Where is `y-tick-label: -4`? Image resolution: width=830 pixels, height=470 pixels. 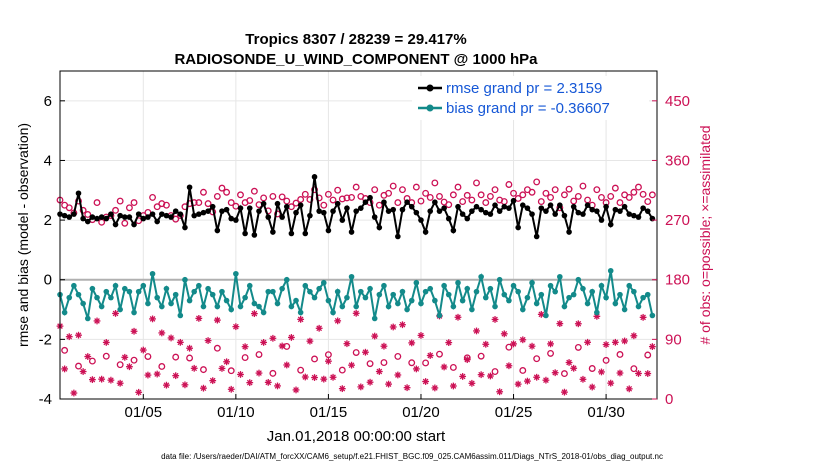 y-tick-label: -4 is located at coordinates (45, 399).